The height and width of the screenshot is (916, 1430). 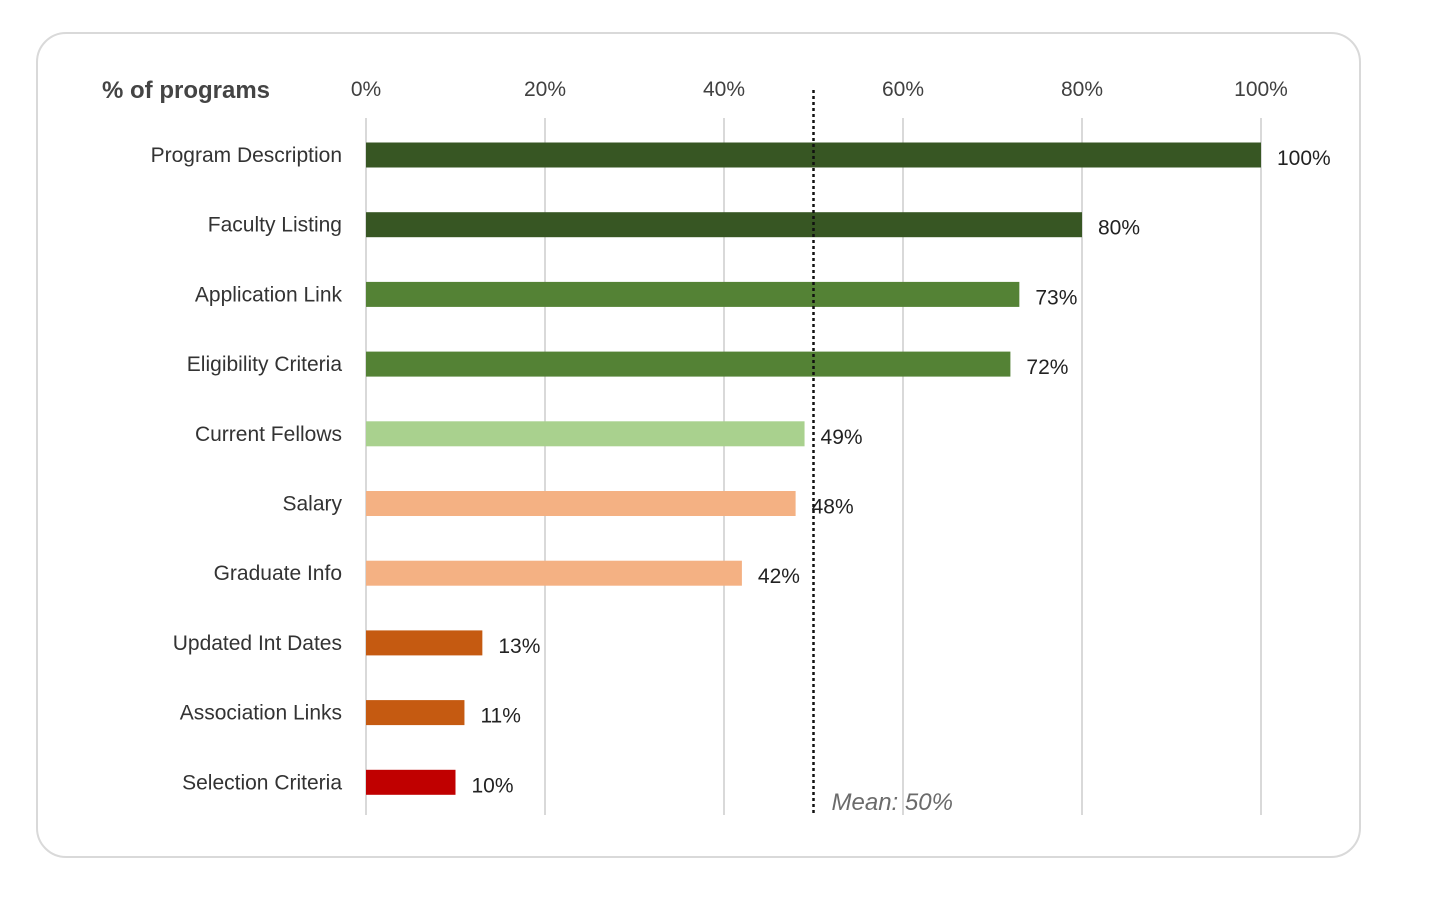 What do you see at coordinates (366, 89) in the screenshot?
I see `x-tick-label: 0%` at bounding box center [366, 89].